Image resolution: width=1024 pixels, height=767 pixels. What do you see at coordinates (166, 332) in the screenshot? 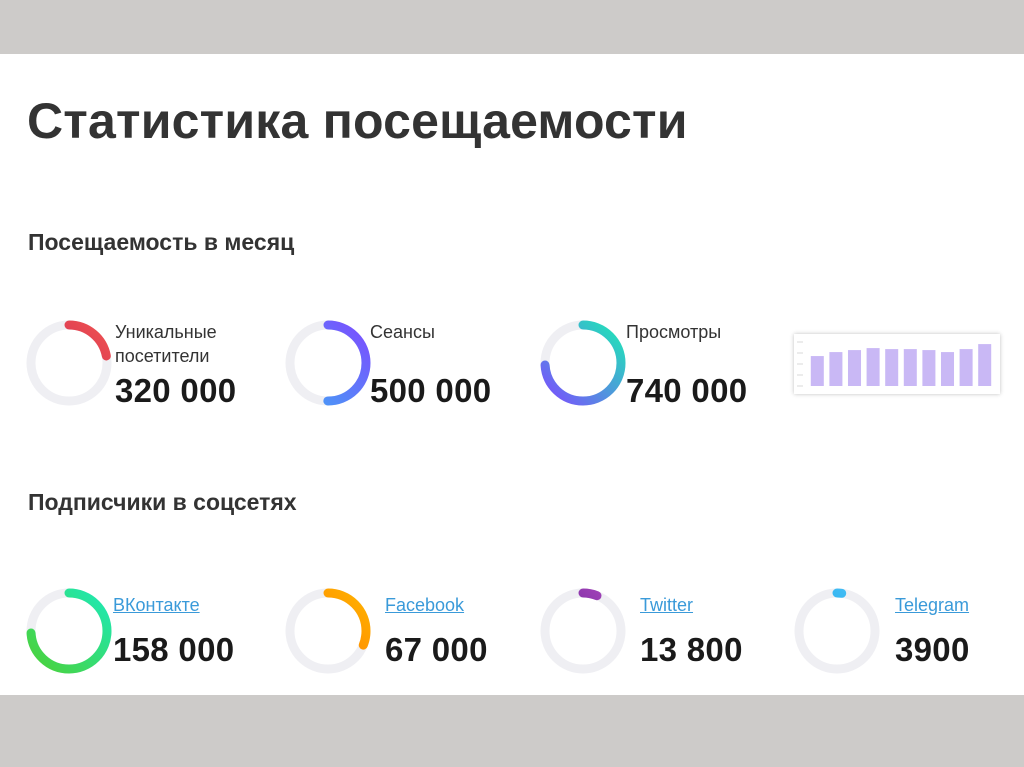
I see `unique-visitors-label-line1: Уникальные` at bounding box center [166, 332].